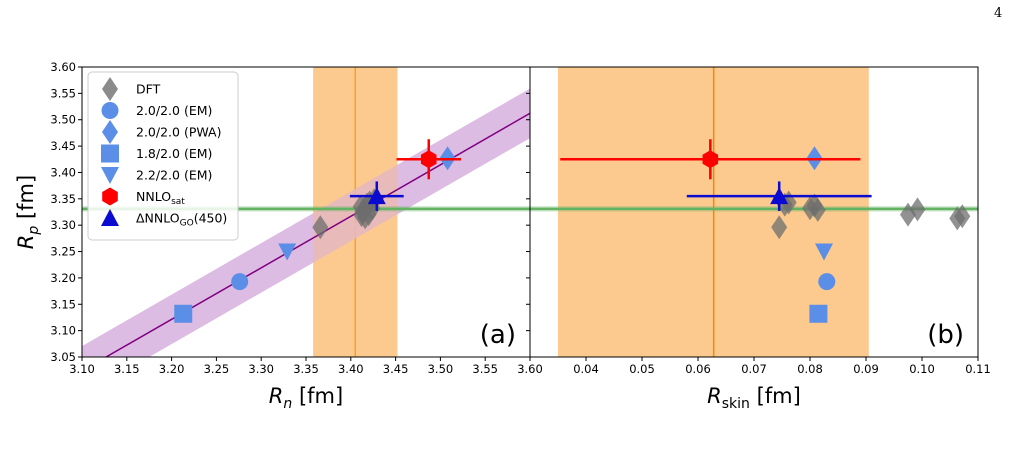 The height and width of the screenshot is (450, 1014). I want to click on x-tick-label: 0.09, so click(866, 369).